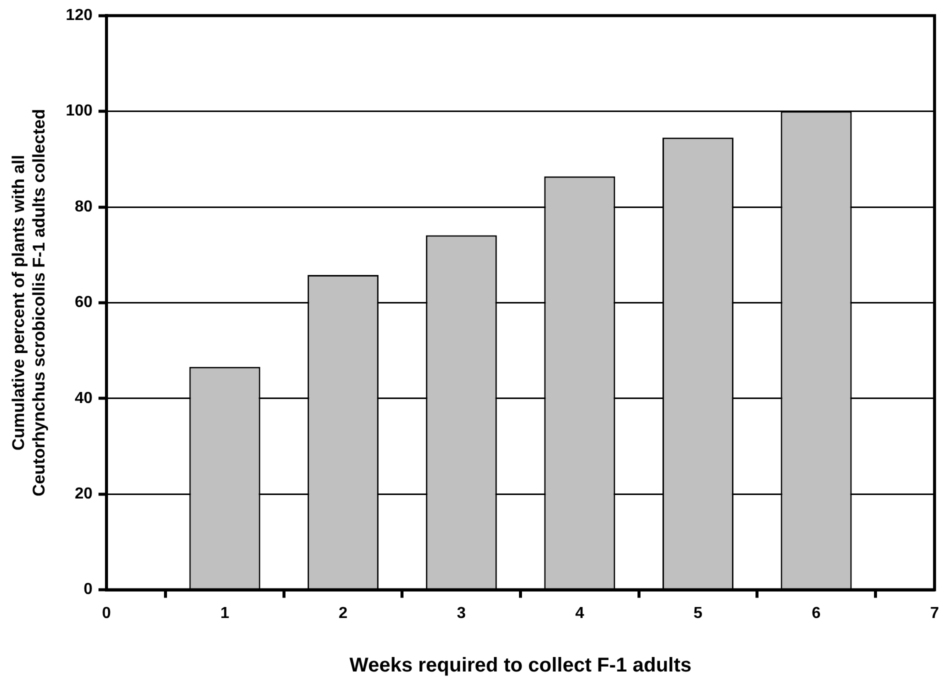 The height and width of the screenshot is (687, 945). What do you see at coordinates (816, 613) in the screenshot?
I see `x-tick-label: 6` at bounding box center [816, 613].